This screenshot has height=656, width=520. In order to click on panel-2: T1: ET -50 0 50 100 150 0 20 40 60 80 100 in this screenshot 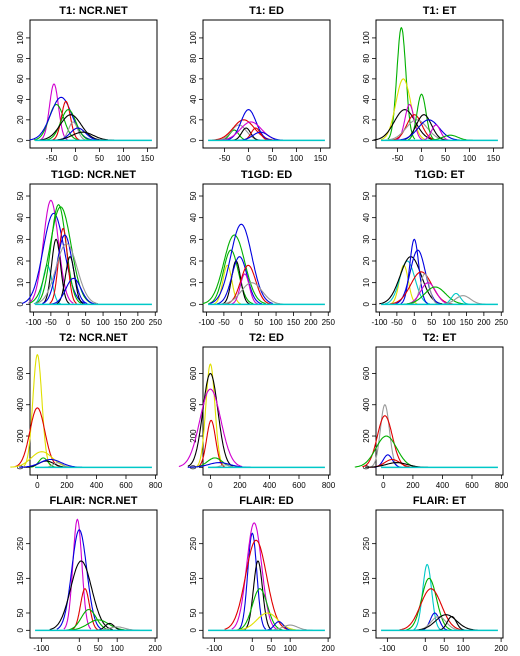, I will do `click(433, 84)`.